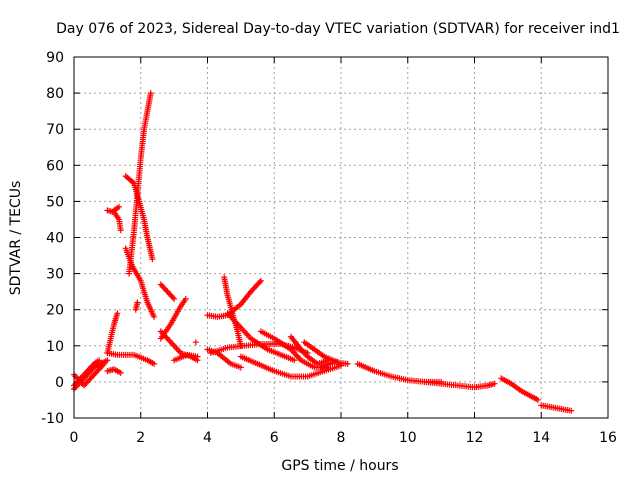 This screenshot has width=640, height=484. I want to click on x-tick-label: 8, so click(341, 438).